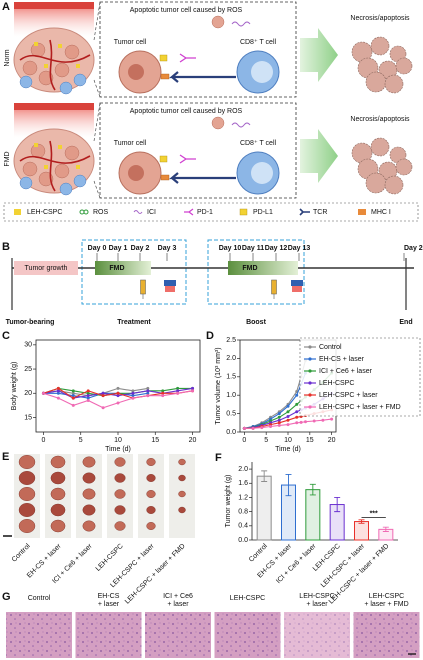  Describe the element at coordinates (36, 44) in the screenshot. I see `nanoparticle` at that location.